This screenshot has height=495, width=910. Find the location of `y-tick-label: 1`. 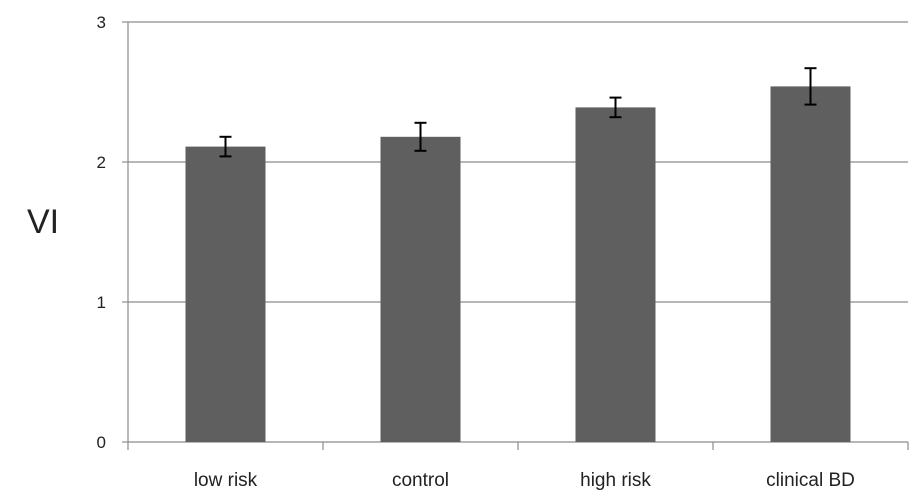

y-tick-label: 1 is located at coordinates (101, 302).